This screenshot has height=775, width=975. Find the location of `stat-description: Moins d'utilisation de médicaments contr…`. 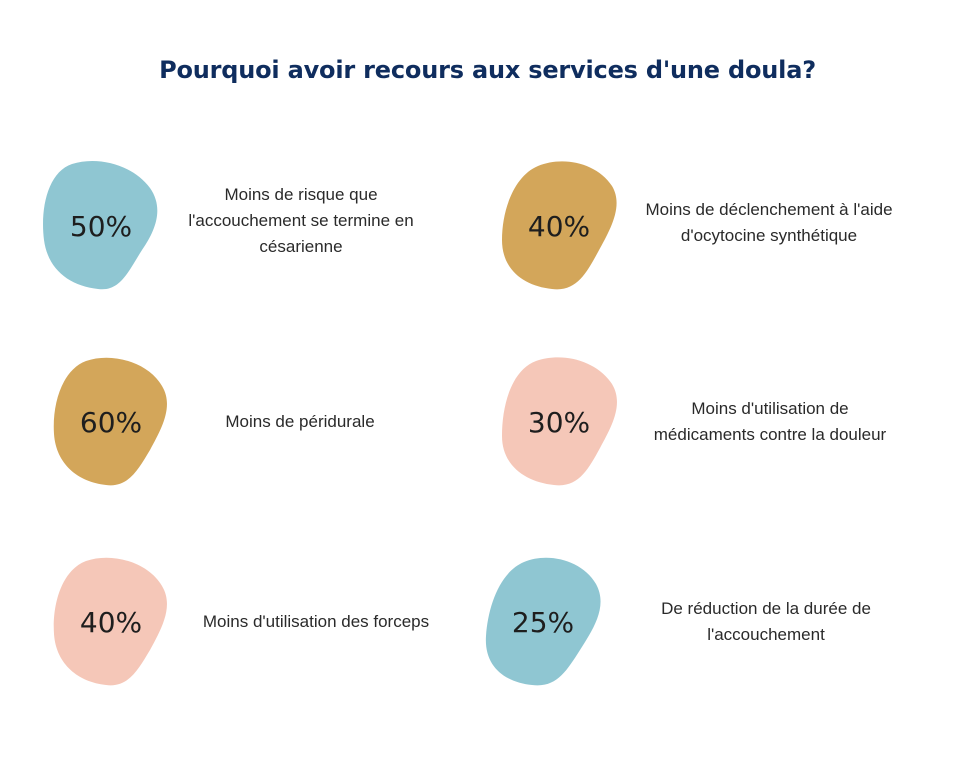

stat-description: Moins d'utilisation de médicaments contr… is located at coordinates (770, 422).